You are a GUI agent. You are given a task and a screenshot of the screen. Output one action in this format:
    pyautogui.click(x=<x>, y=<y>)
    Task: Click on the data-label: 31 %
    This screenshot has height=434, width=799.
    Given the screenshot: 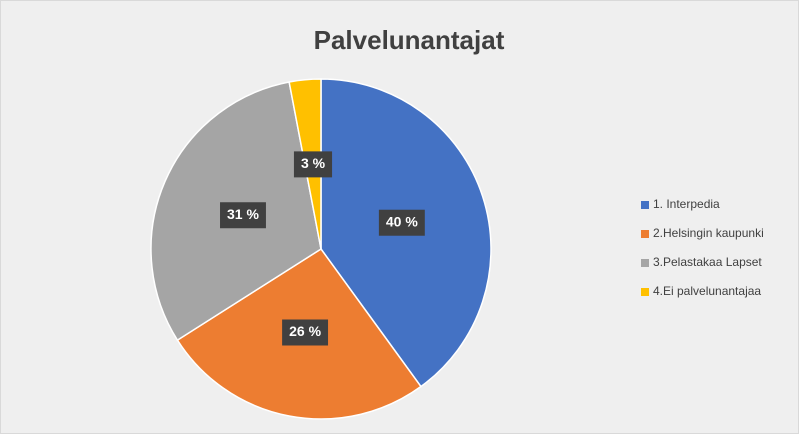 What is the action you would take?
    pyautogui.click(x=243, y=214)
    